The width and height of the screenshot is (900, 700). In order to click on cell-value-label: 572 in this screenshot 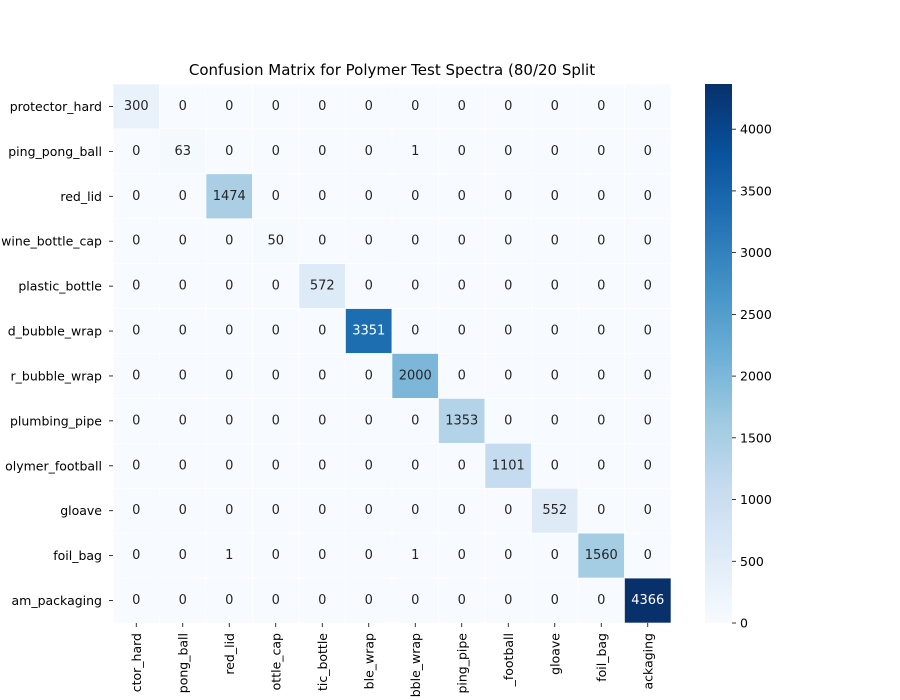, I will do `click(322, 286)`.